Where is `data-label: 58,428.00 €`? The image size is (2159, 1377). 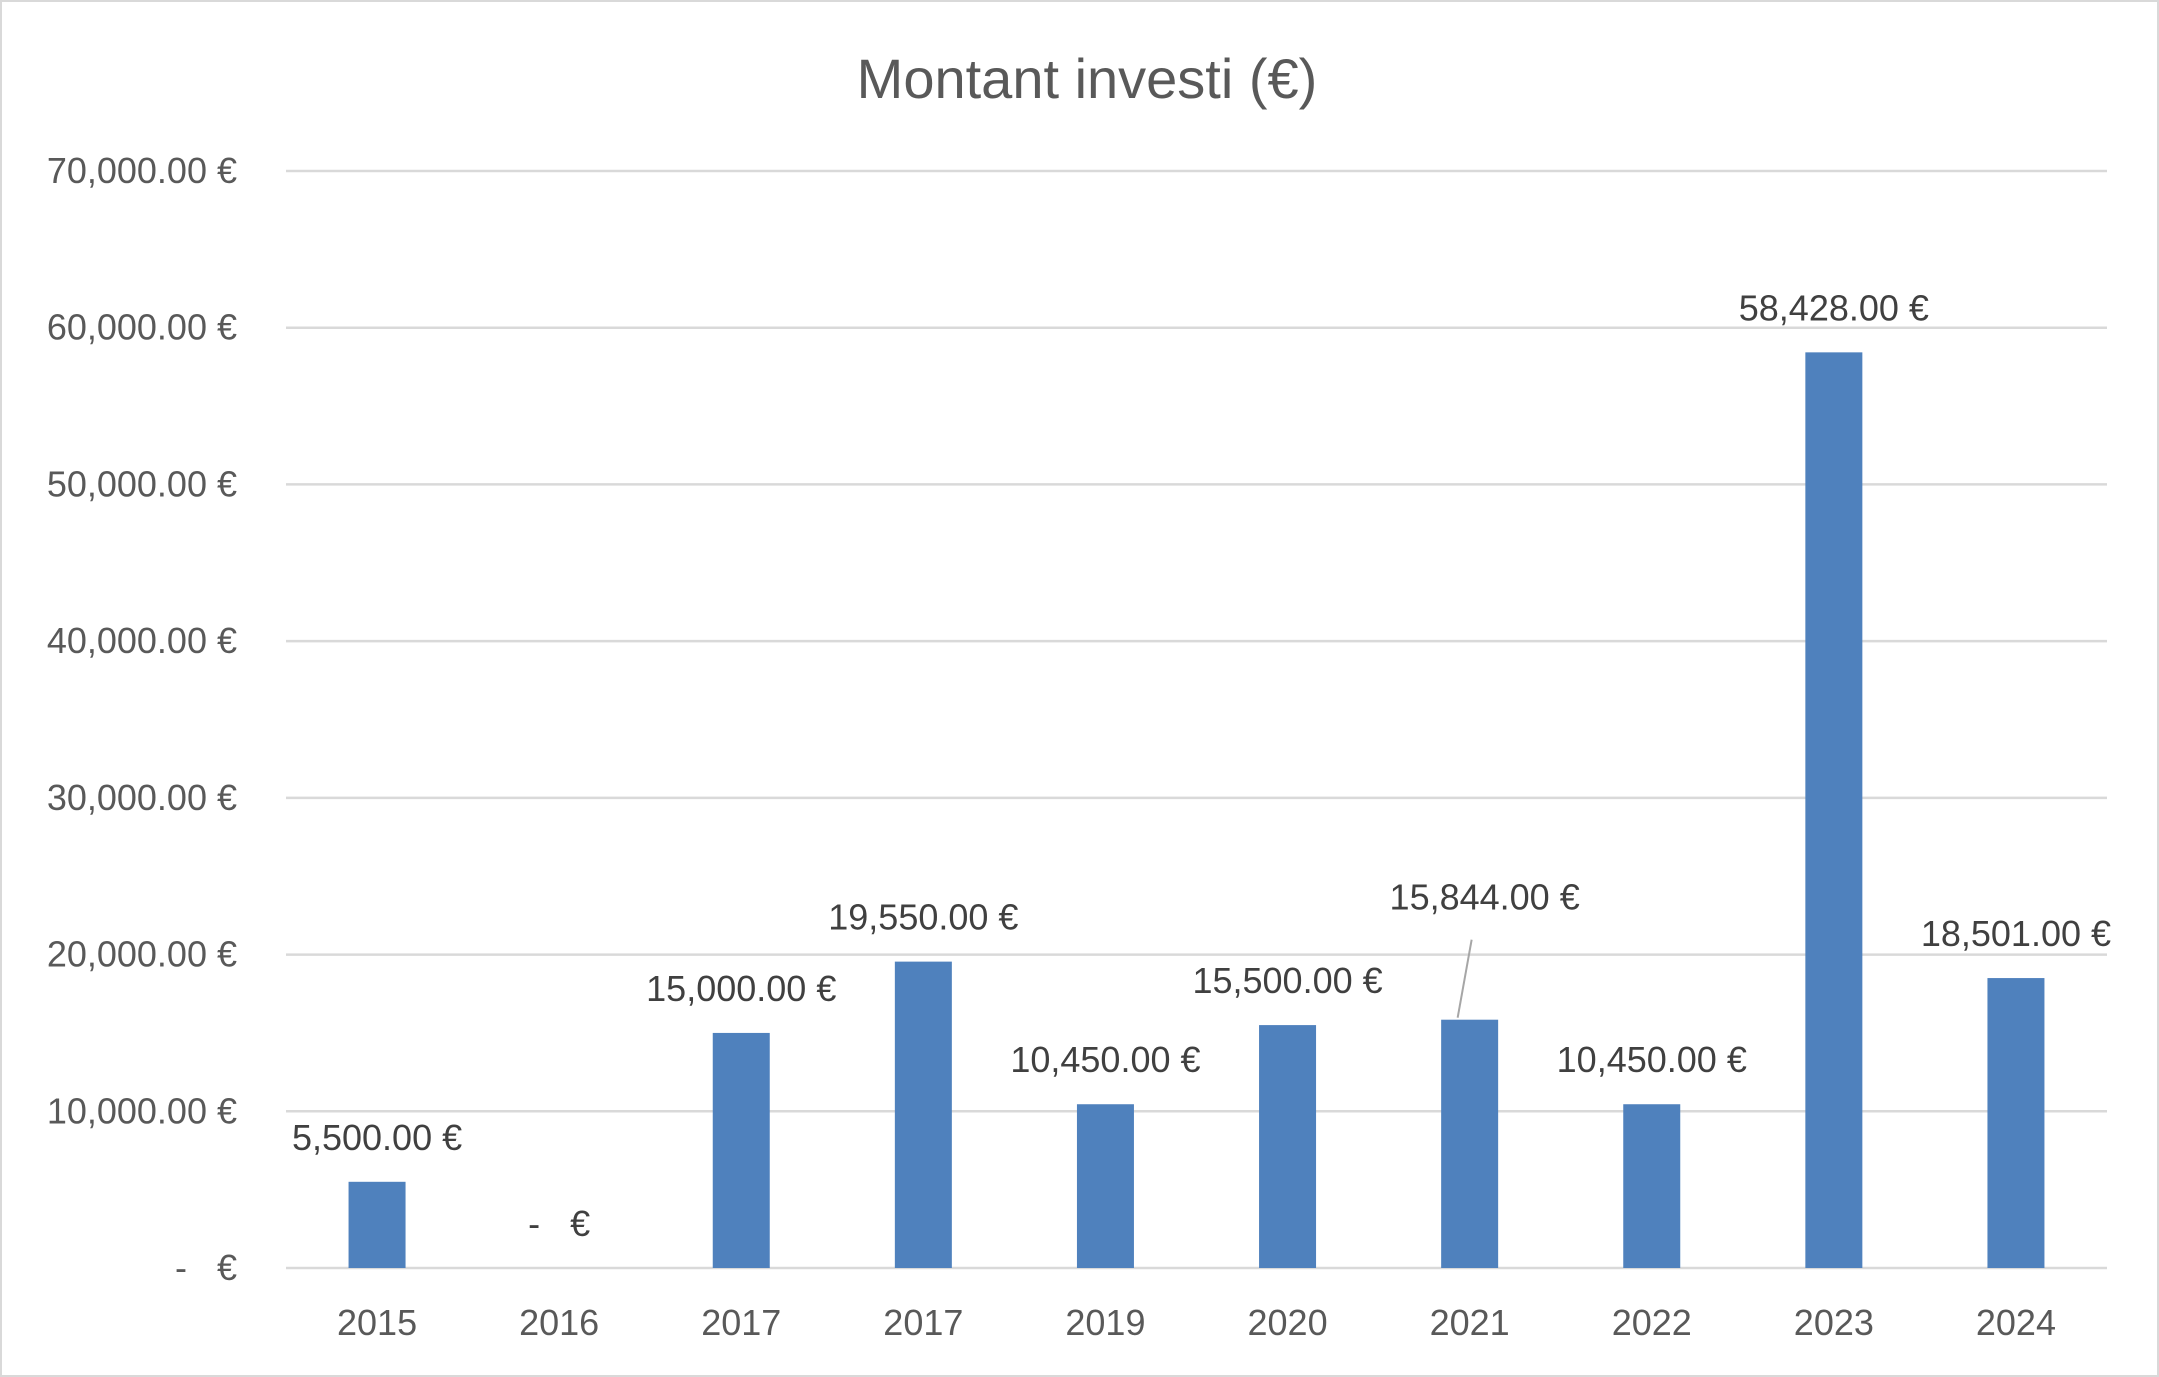 data-label: 58,428.00 € is located at coordinates (1834, 307).